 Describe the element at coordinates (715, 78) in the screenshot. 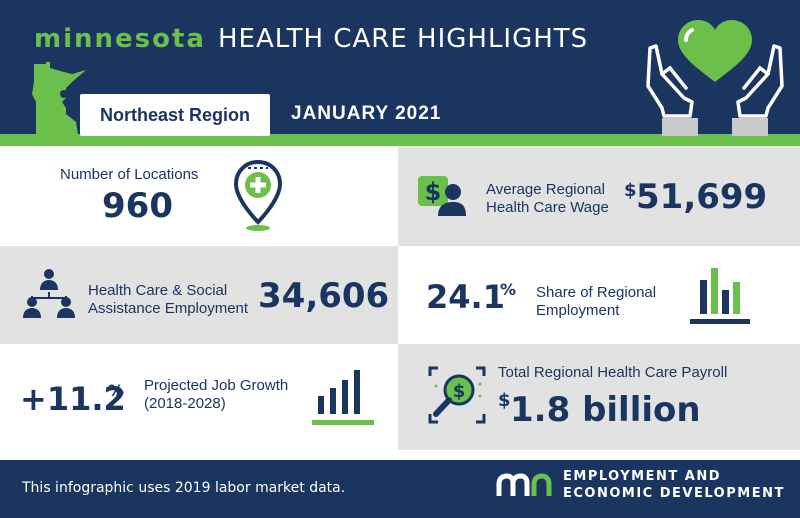

I see `hands-heart-icon` at that location.